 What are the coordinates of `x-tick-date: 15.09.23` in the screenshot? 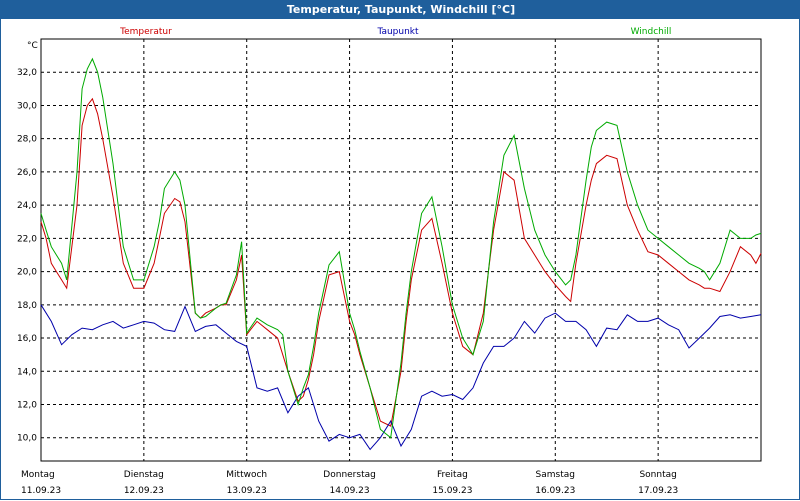 It's located at (452, 491).